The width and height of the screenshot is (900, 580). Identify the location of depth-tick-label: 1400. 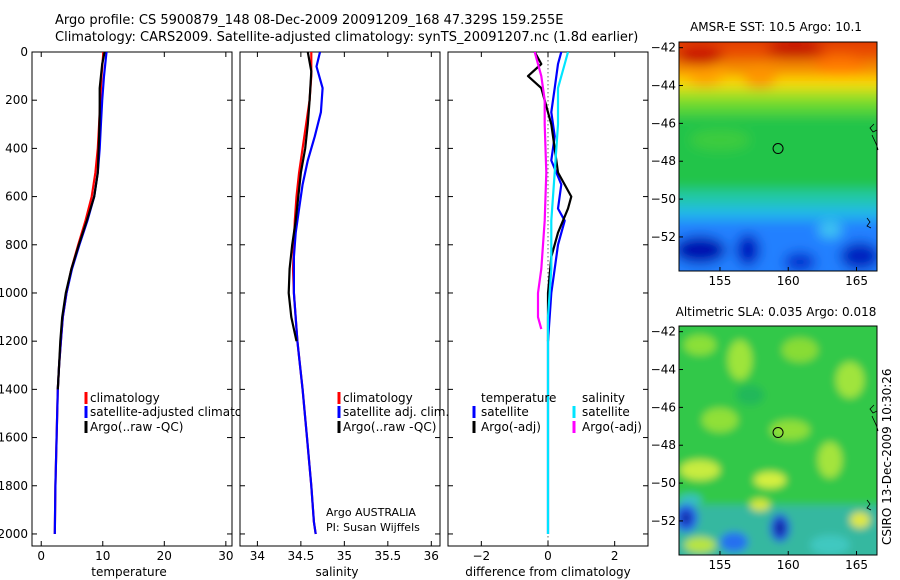
(14, 389).